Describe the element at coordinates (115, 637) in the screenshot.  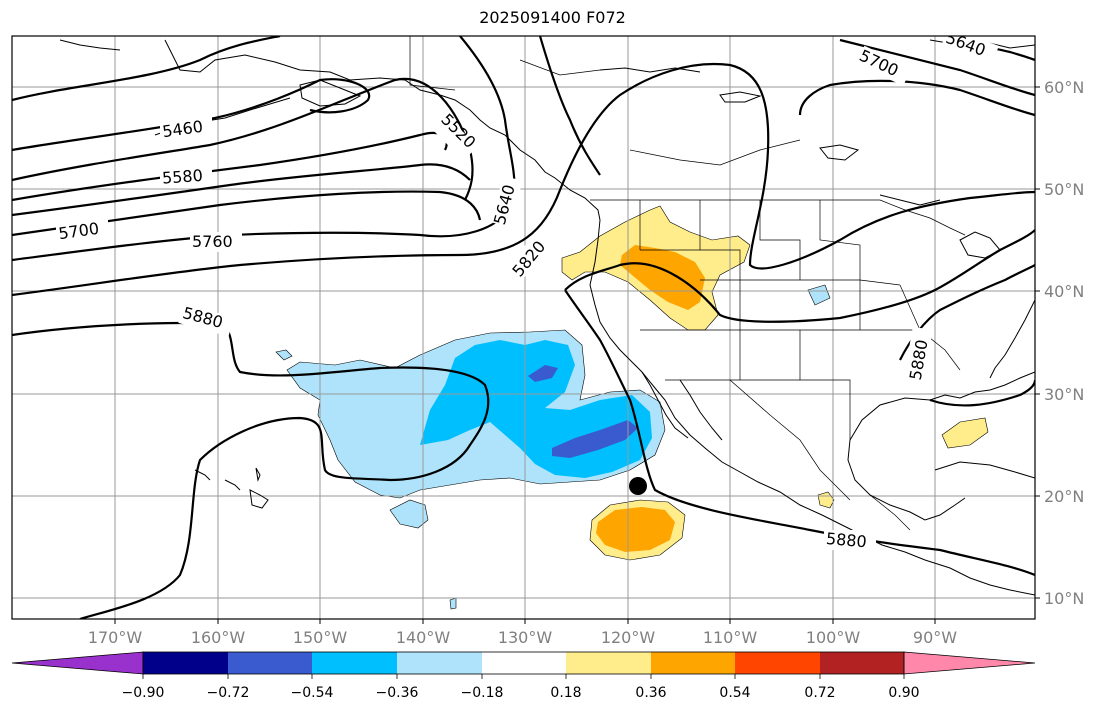
I see `lon-label-170w: 170°W` at that location.